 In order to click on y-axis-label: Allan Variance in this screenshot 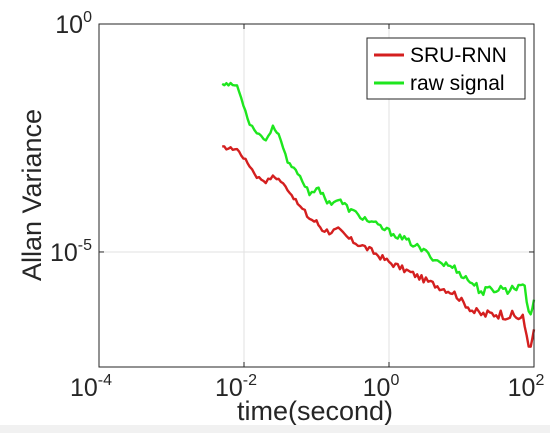, I will do `click(32, 195)`.